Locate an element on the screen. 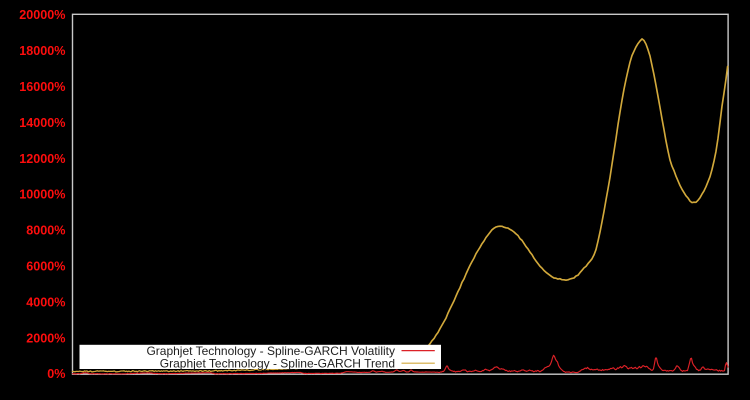 This screenshot has height=400, width=750. svg-text: 16000% is located at coordinates (42, 87).